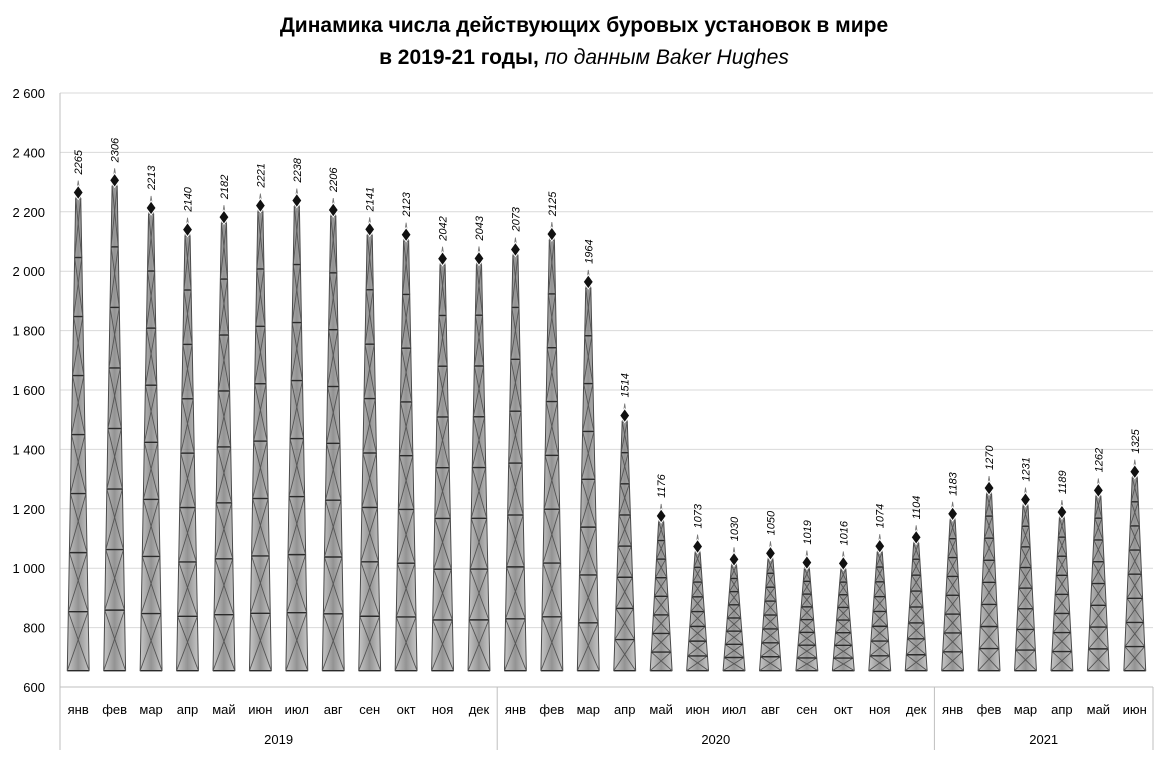 The image size is (1168, 760). What do you see at coordinates (553, 204) in the screenshot?
I see `data-label: 2125` at bounding box center [553, 204].